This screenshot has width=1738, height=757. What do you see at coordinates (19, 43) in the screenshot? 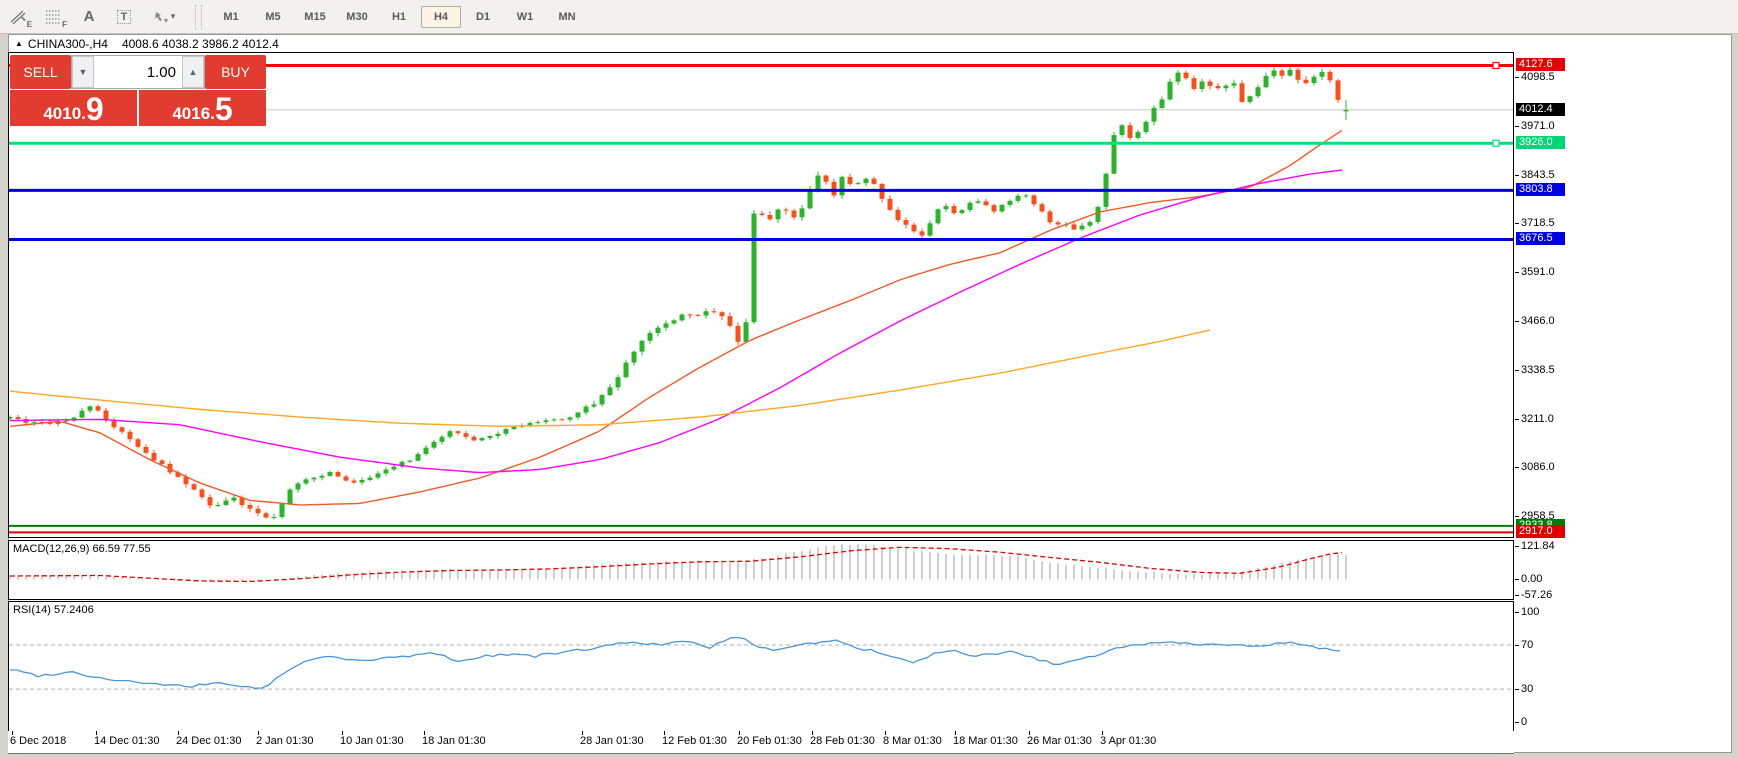
I see `collapse-icon: ▲` at bounding box center [19, 43].